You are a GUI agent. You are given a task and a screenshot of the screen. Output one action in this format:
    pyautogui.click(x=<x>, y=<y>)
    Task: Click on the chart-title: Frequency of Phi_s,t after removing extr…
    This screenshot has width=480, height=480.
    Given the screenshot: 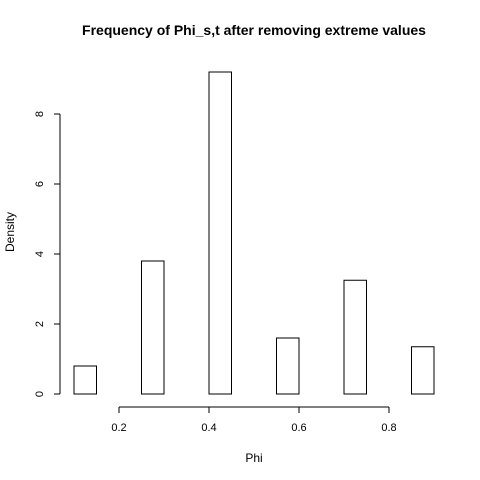 What is the action you would take?
    pyautogui.click(x=254, y=30)
    